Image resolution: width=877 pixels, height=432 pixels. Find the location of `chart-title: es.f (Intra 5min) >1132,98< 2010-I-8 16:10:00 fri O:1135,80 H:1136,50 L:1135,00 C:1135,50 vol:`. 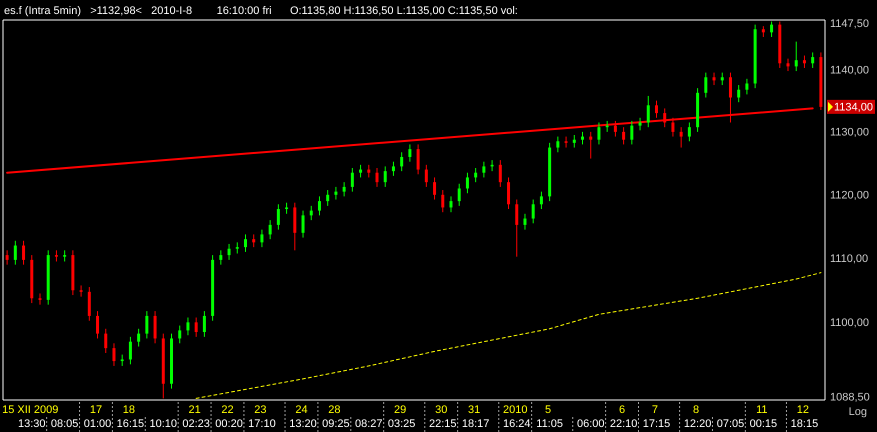

chart-title: es.f (Intra 5min) >1132,98< 2010-I-8 16:10:00 fri O:1135,80 H:1136,50 L:1135,00 C:1135,50 vol: is located at coordinates (261, 11).